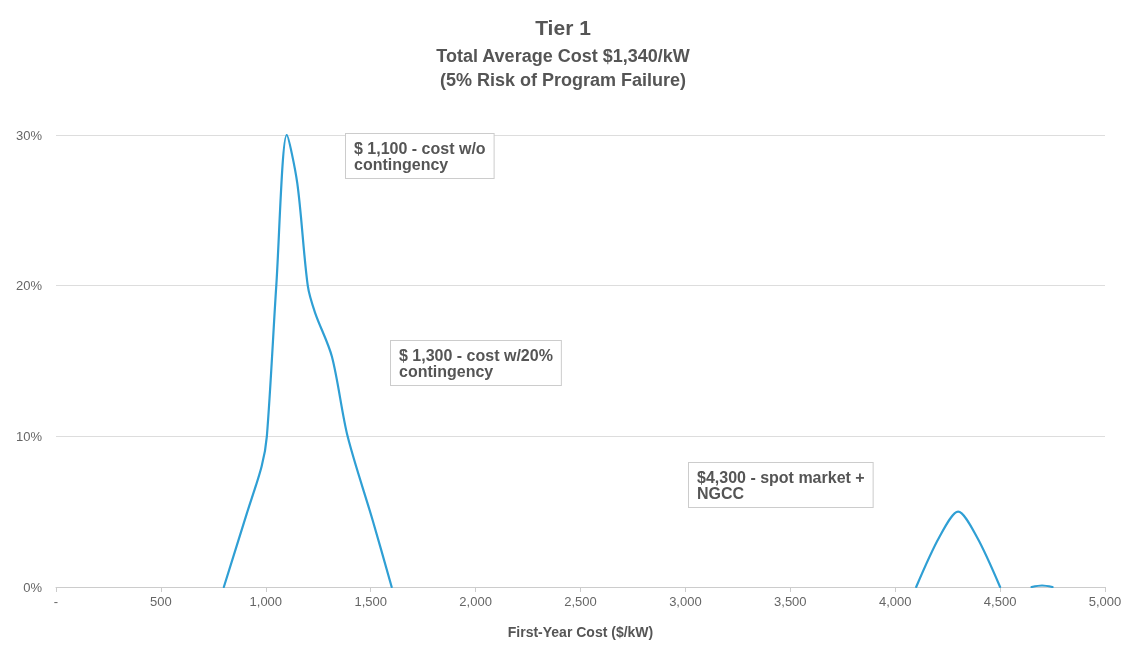  I want to click on chart-subtitle: Total Average Cost $1,340/kW (5% Risk of Program Failure), so click(563, 68).